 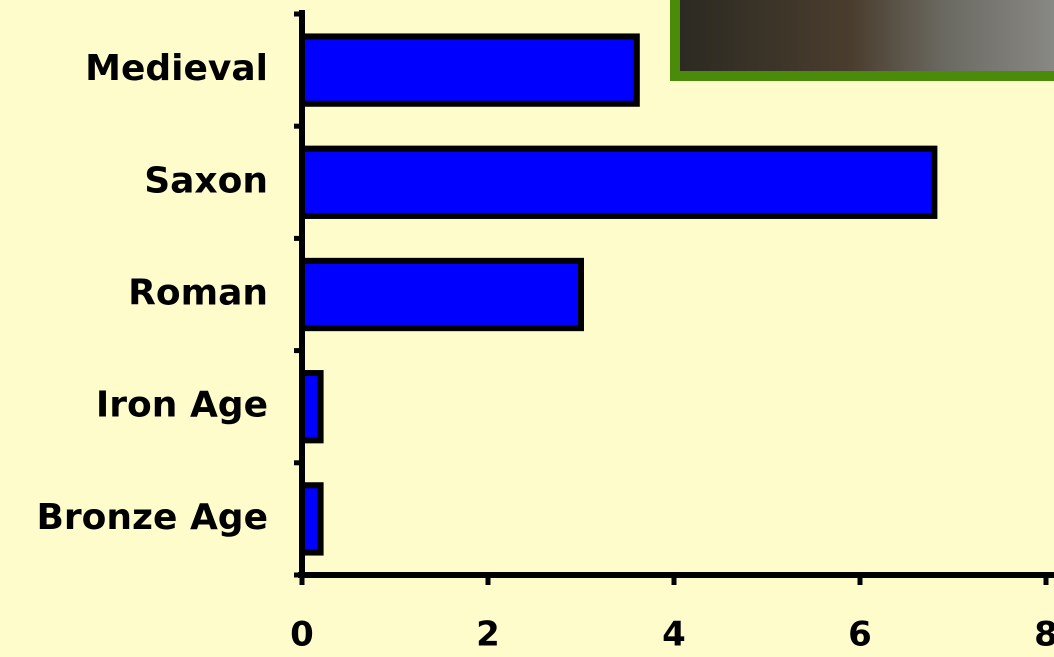 I want to click on y-tick-label: Roman, so click(x=198, y=293).